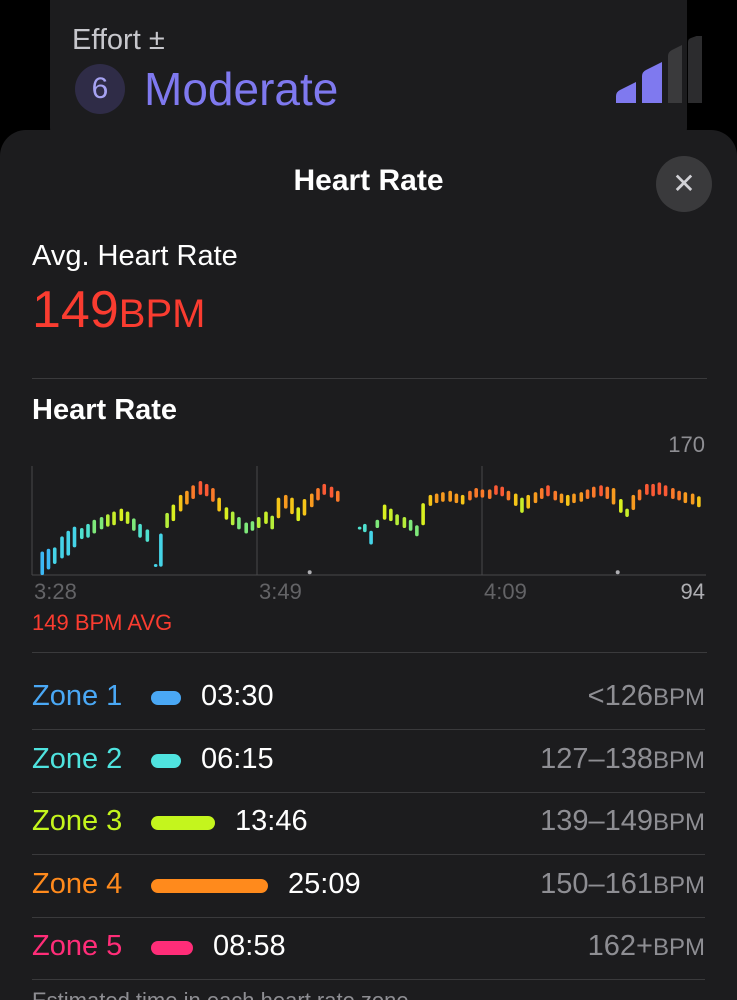  Describe the element at coordinates (596, 883) in the screenshot. I see `zone-range-value: 150–161` at that location.